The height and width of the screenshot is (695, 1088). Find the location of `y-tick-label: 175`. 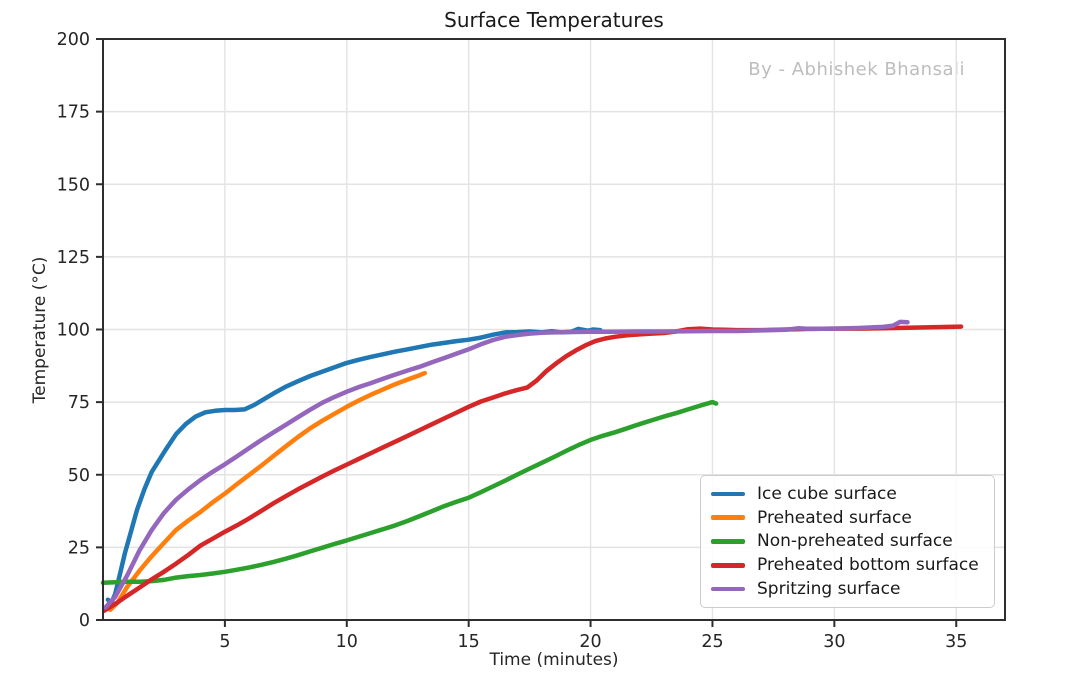

y-tick-label: 175 is located at coordinates (73, 113).